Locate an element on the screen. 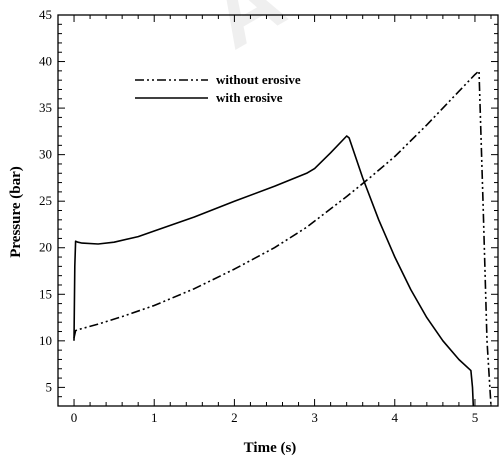 Image resolution: width=499 pixels, height=458 pixels. y-tick-label: 10 is located at coordinates (45, 340).